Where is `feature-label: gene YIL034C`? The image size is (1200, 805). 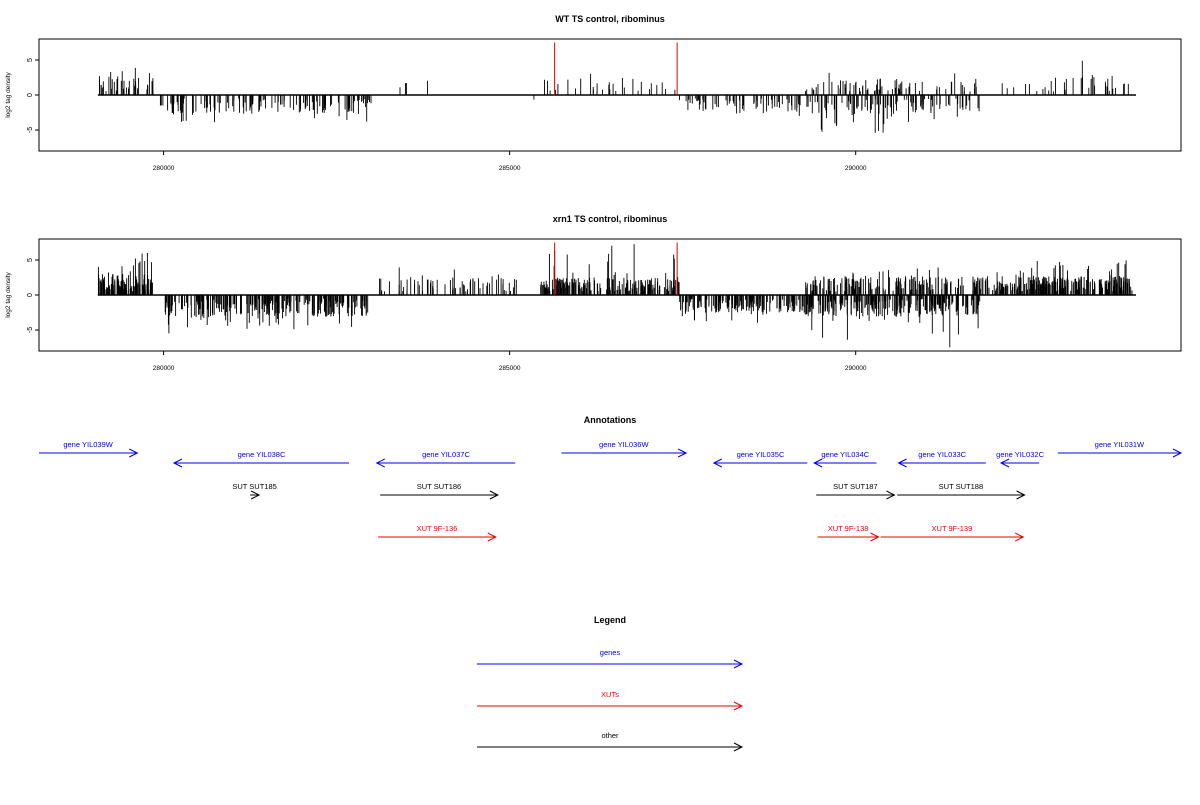 feature-label: gene YIL034C is located at coordinates (845, 454).